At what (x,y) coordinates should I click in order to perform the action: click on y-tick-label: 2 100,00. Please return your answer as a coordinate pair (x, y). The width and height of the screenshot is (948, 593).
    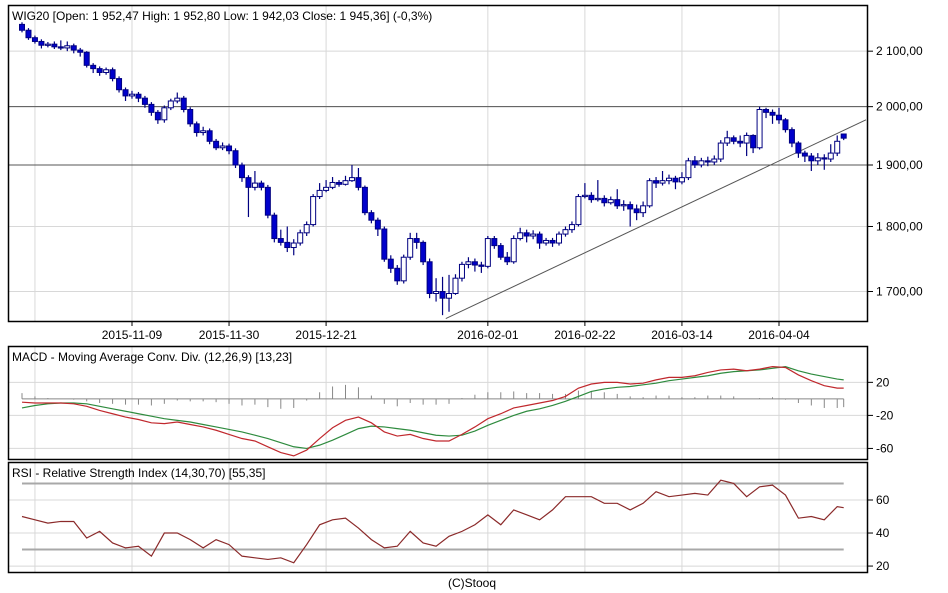
    Looking at the image, I should click on (899, 51).